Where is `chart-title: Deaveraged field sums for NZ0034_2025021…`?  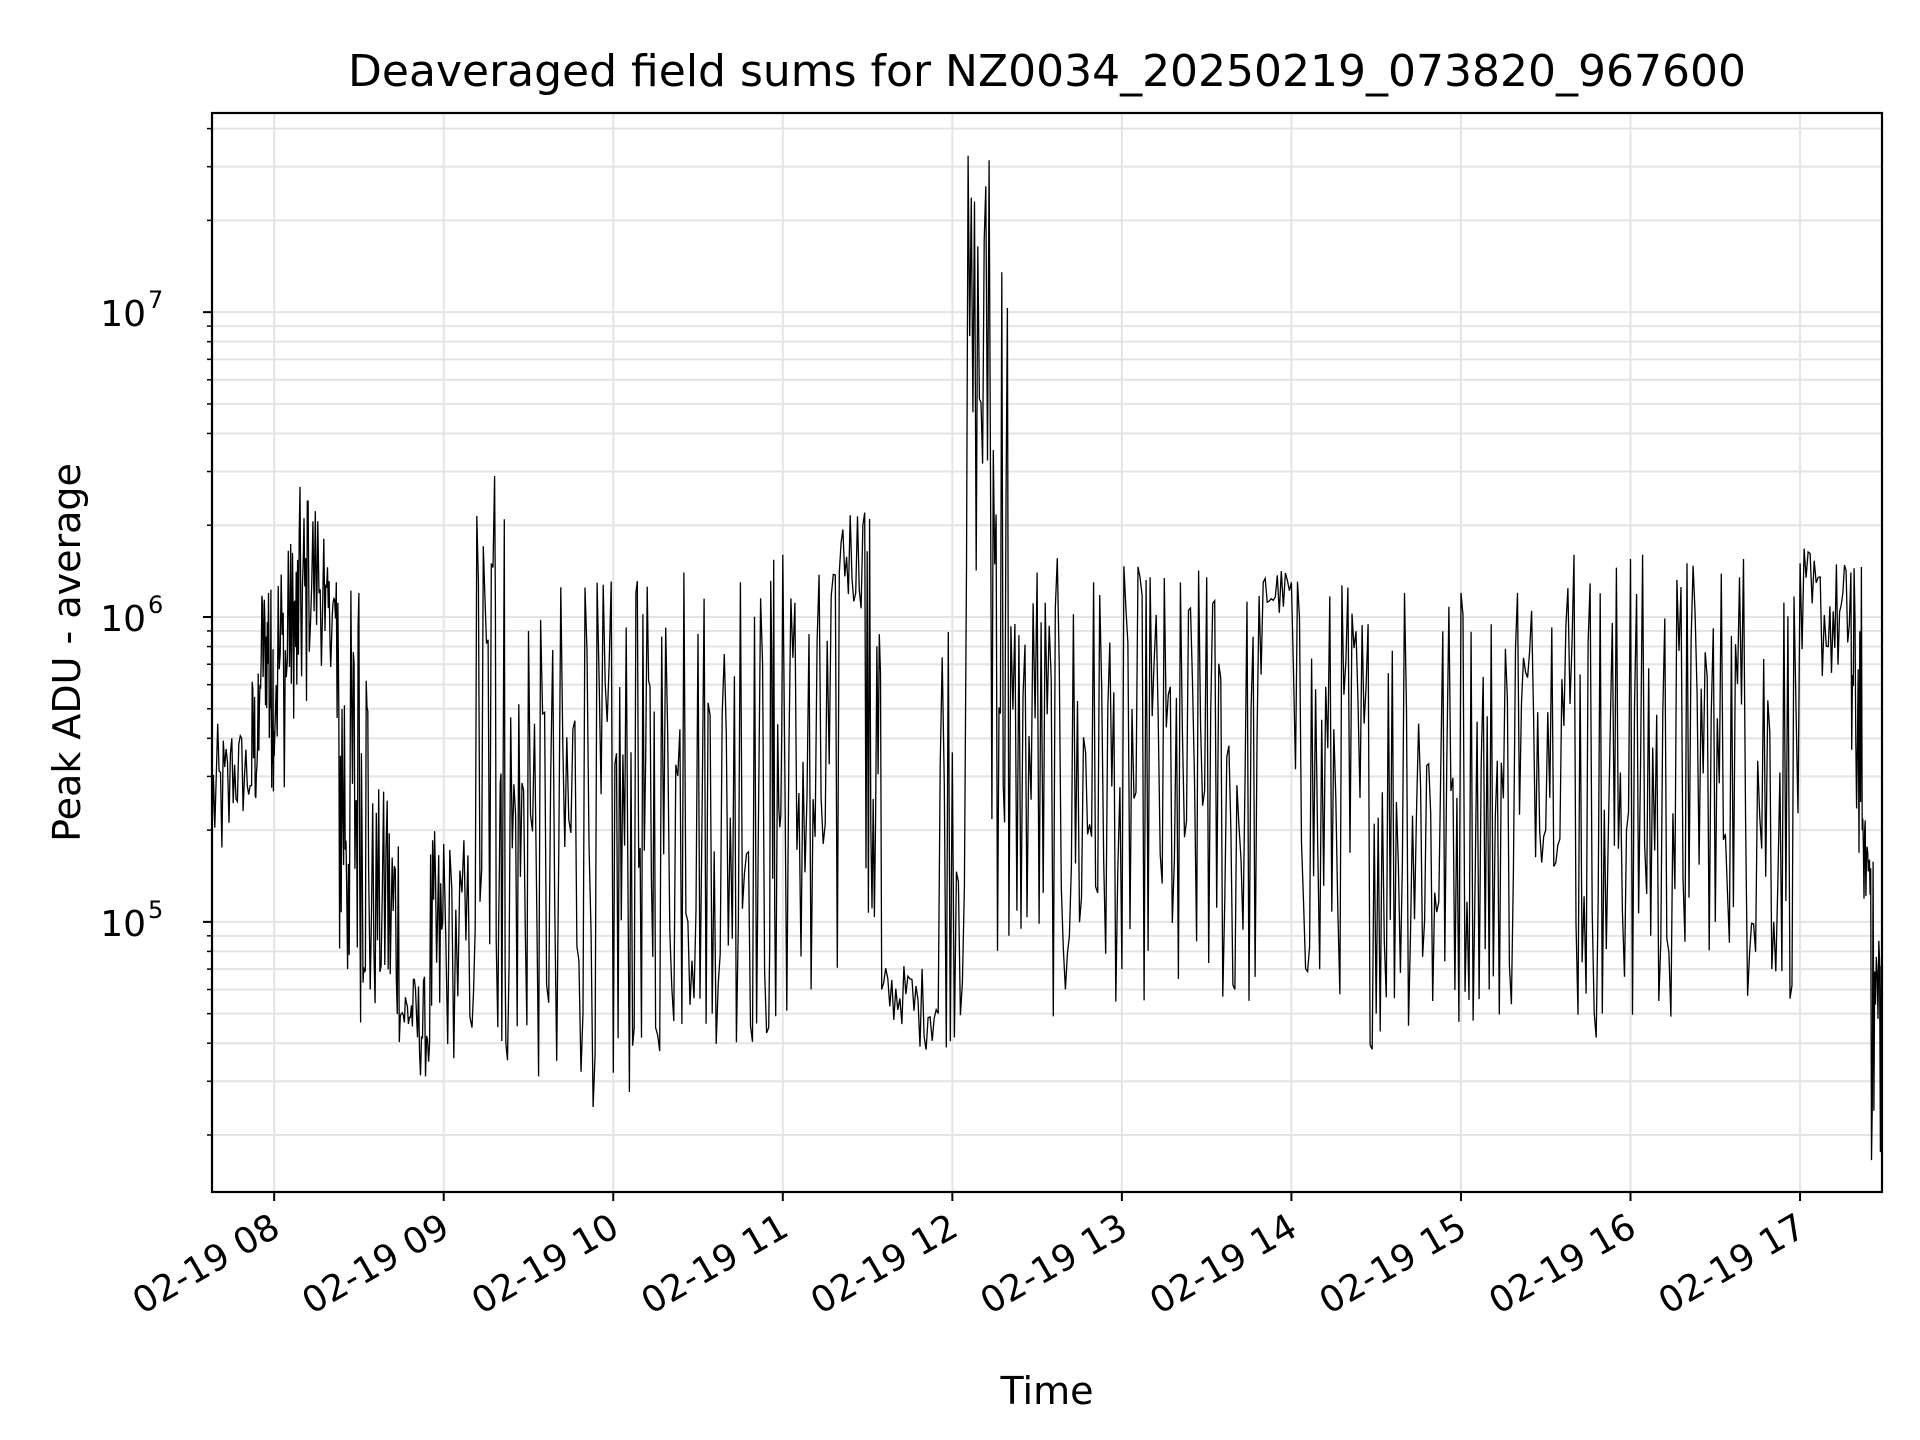
chart-title: Deaveraged field sums for NZ0034_2025021… is located at coordinates (1047, 71).